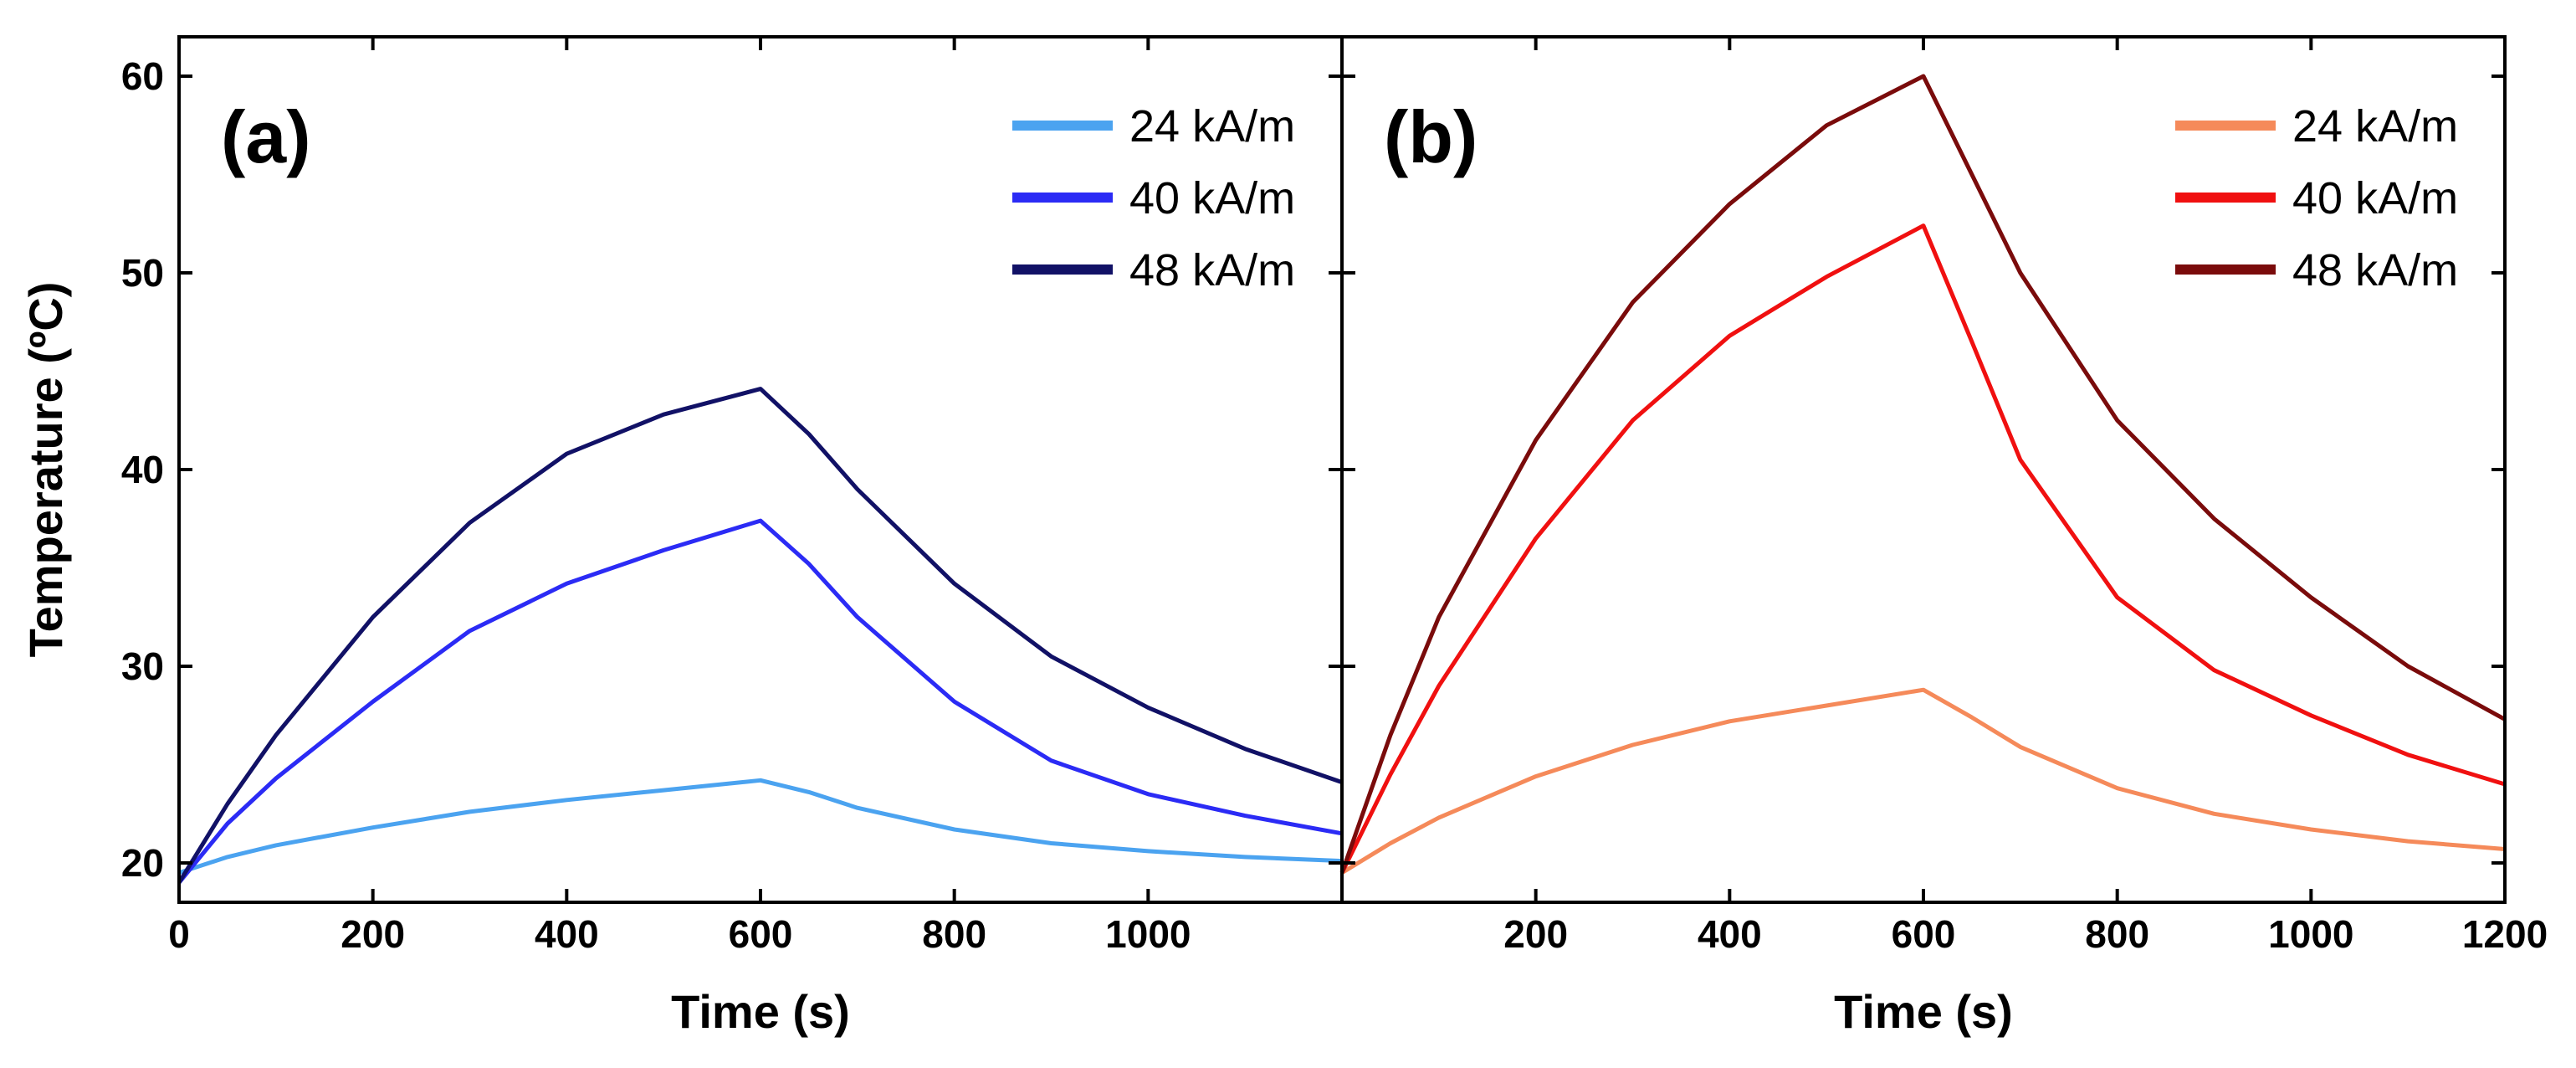 Image resolution: width=2576 pixels, height=1068 pixels. What do you see at coordinates (45, 470) in the screenshot?
I see `y-axis-title: Temperature (ºC)` at bounding box center [45, 470].